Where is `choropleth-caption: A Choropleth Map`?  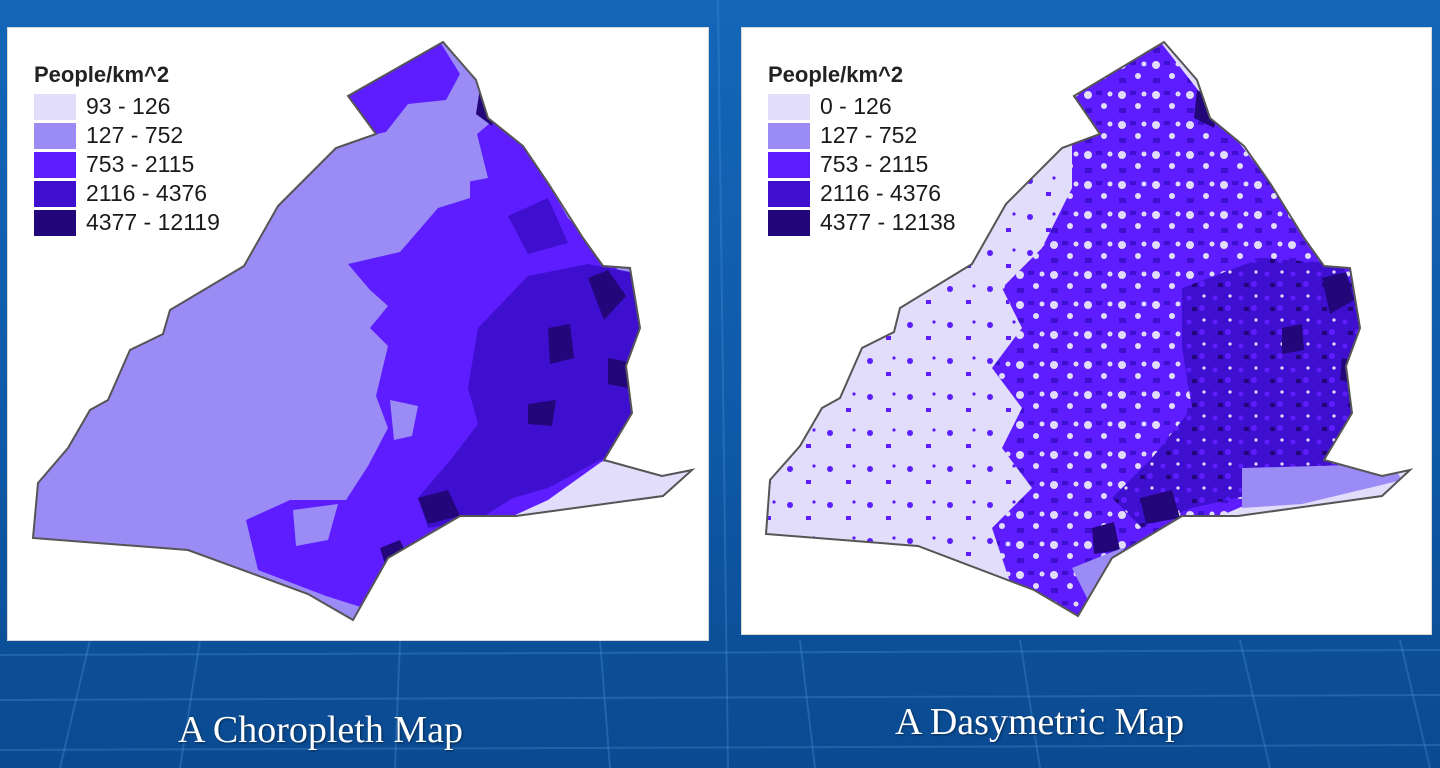
choropleth-caption: A Choropleth Map is located at coordinates (320, 730).